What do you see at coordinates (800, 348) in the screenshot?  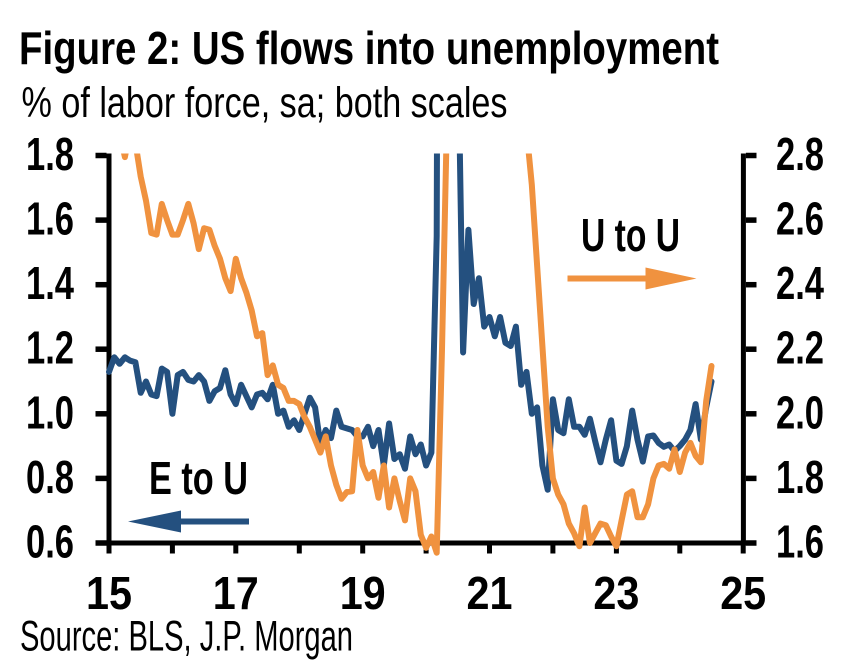 I see `svg-text: 2.2` at bounding box center [800, 348].